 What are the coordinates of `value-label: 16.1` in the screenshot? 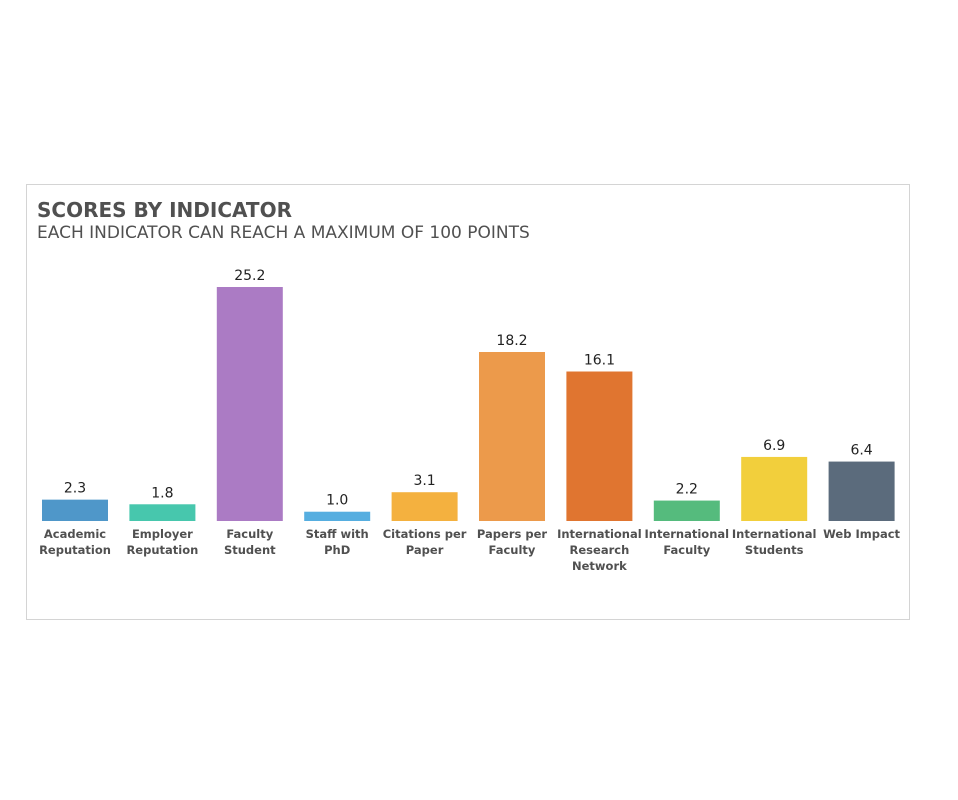 It's located at (599, 361).